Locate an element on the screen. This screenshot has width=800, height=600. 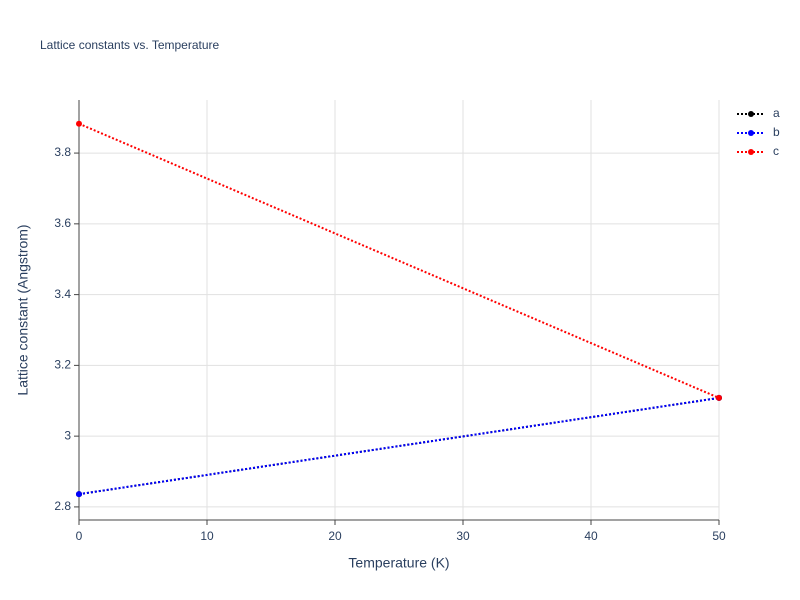
x-tick-label: 20 is located at coordinates (335, 536).